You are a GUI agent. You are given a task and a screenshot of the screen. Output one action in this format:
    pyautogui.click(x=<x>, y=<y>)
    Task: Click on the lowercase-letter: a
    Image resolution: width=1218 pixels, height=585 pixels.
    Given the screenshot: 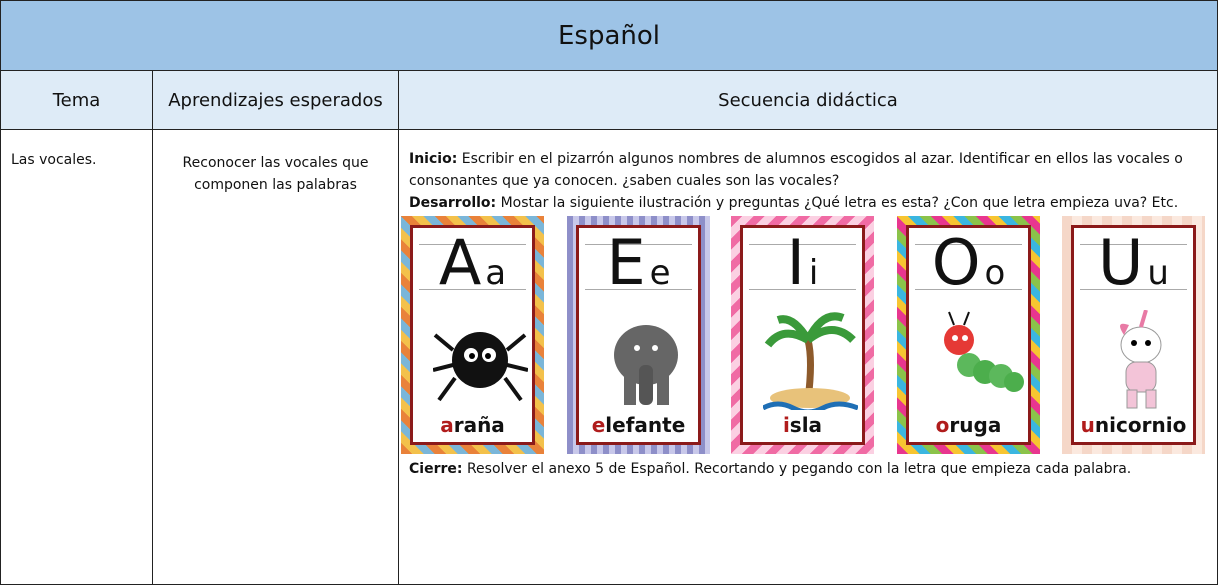 What is the action you would take?
    pyautogui.click(x=496, y=273)
    